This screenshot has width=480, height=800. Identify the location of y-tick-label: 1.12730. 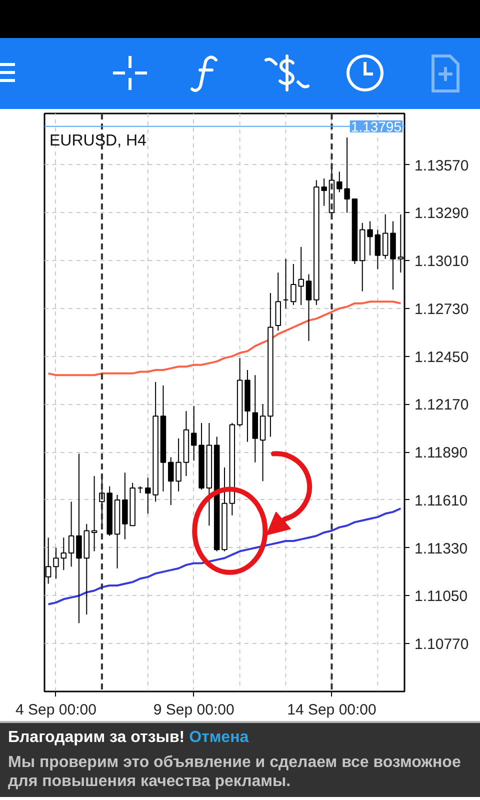
(441, 309).